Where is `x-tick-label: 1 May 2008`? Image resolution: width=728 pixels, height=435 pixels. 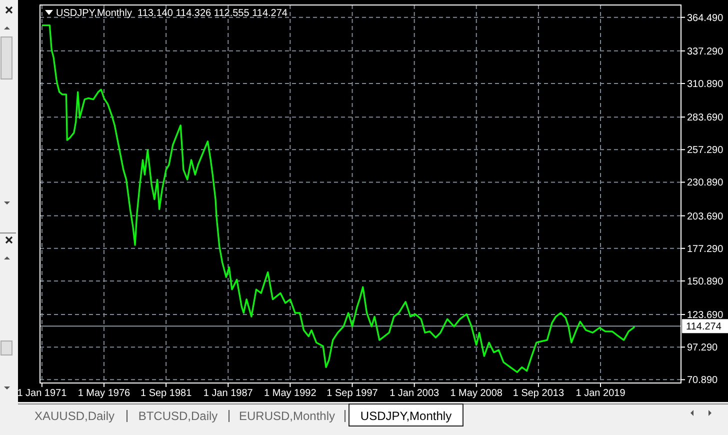
x-tick-label: 1 May 2008 is located at coordinates (476, 393).